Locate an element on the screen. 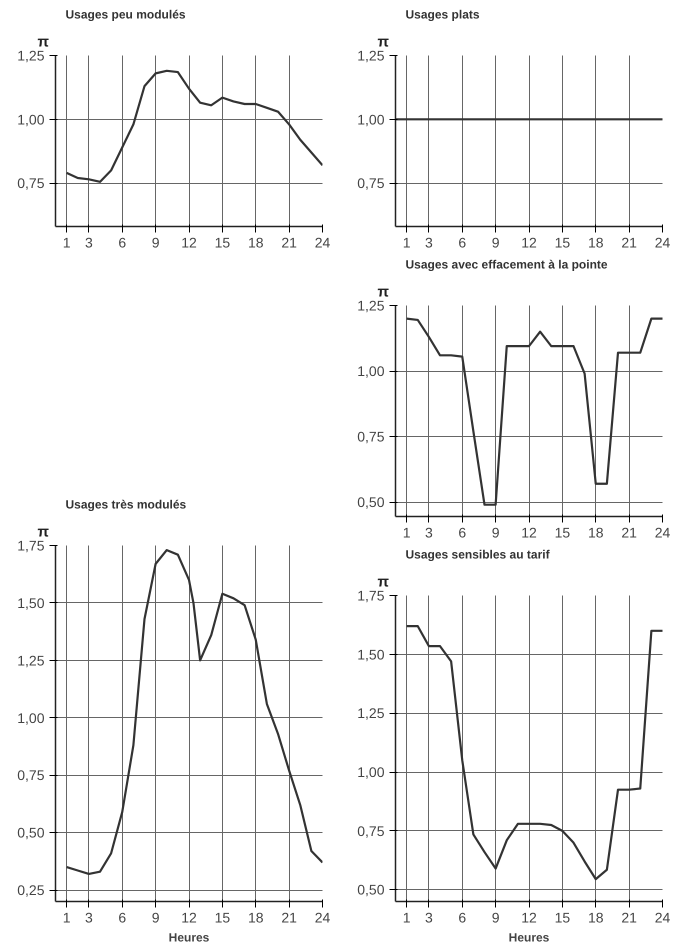 Image resolution: width=681 pixels, height=947 pixels. chart-title: Usages très modulés is located at coordinates (126, 505).